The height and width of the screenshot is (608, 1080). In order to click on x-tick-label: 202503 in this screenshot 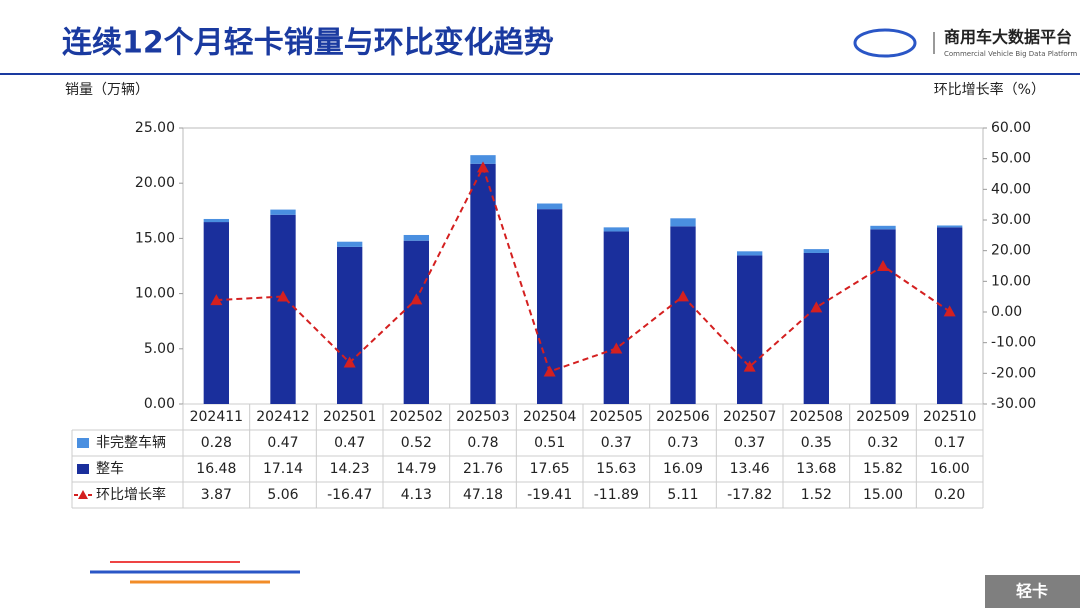, I will do `click(482, 417)`.